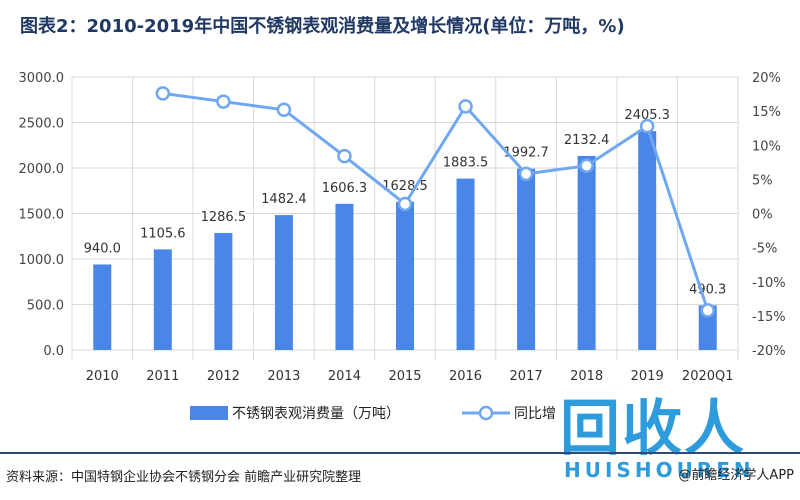 Image resolution: width=800 pixels, height=500 pixels. What do you see at coordinates (587, 140) in the screenshot?
I see `bar-data-label: 2132.4` at bounding box center [587, 140].